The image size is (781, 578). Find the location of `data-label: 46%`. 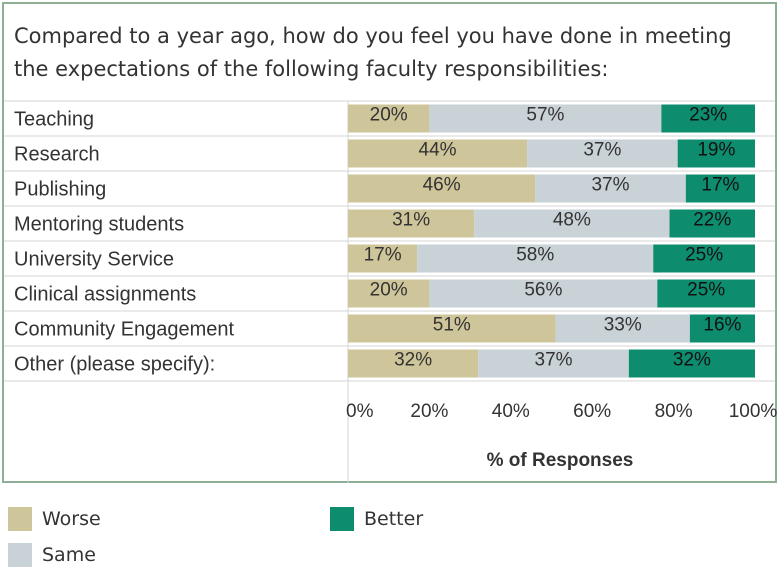

data-label: 46% is located at coordinates (442, 185).